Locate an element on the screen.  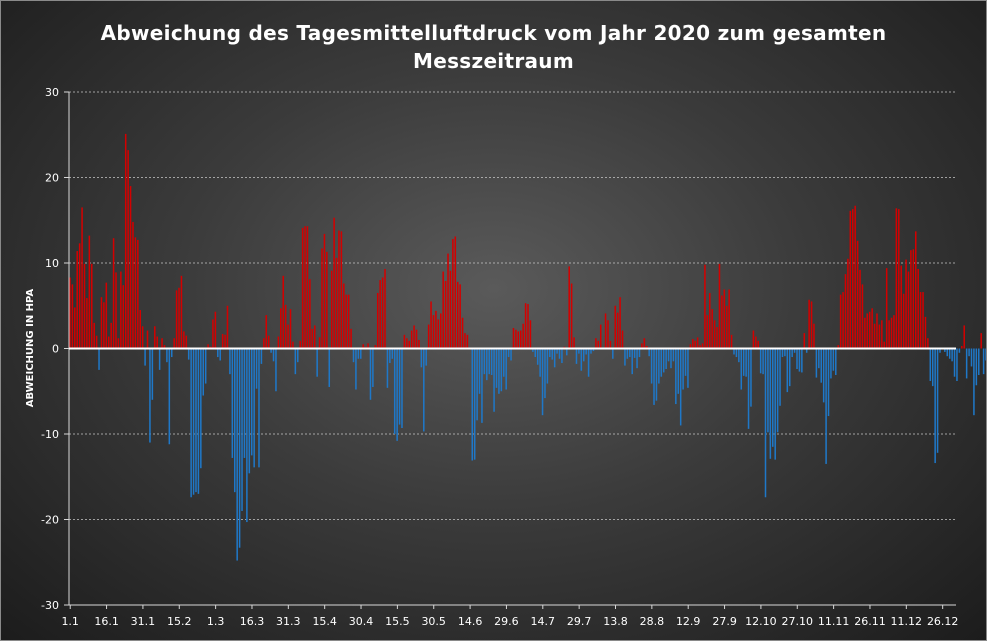
y-tick-label: 0 is located at coordinates (55, 349).